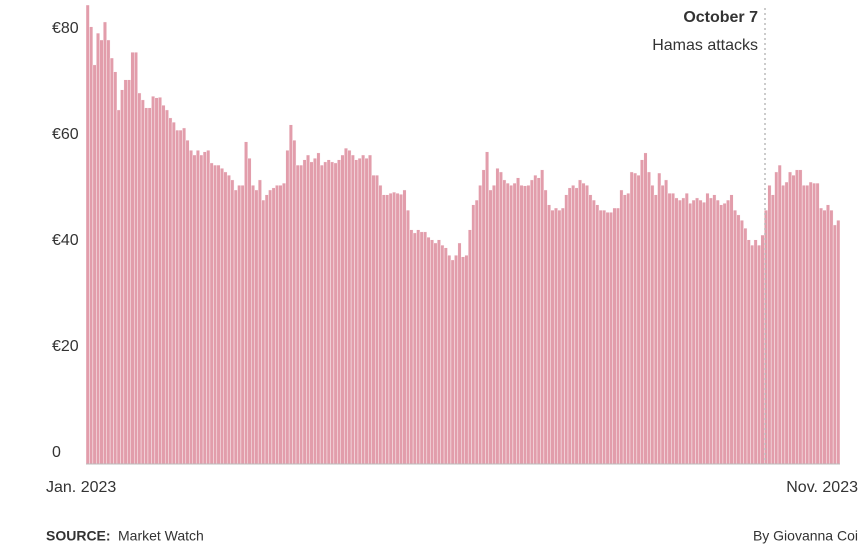 This screenshot has height=555, width=863. What do you see at coordinates (720, 17) in the screenshot?
I see `annotation-title: October 7` at bounding box center [720, 17].